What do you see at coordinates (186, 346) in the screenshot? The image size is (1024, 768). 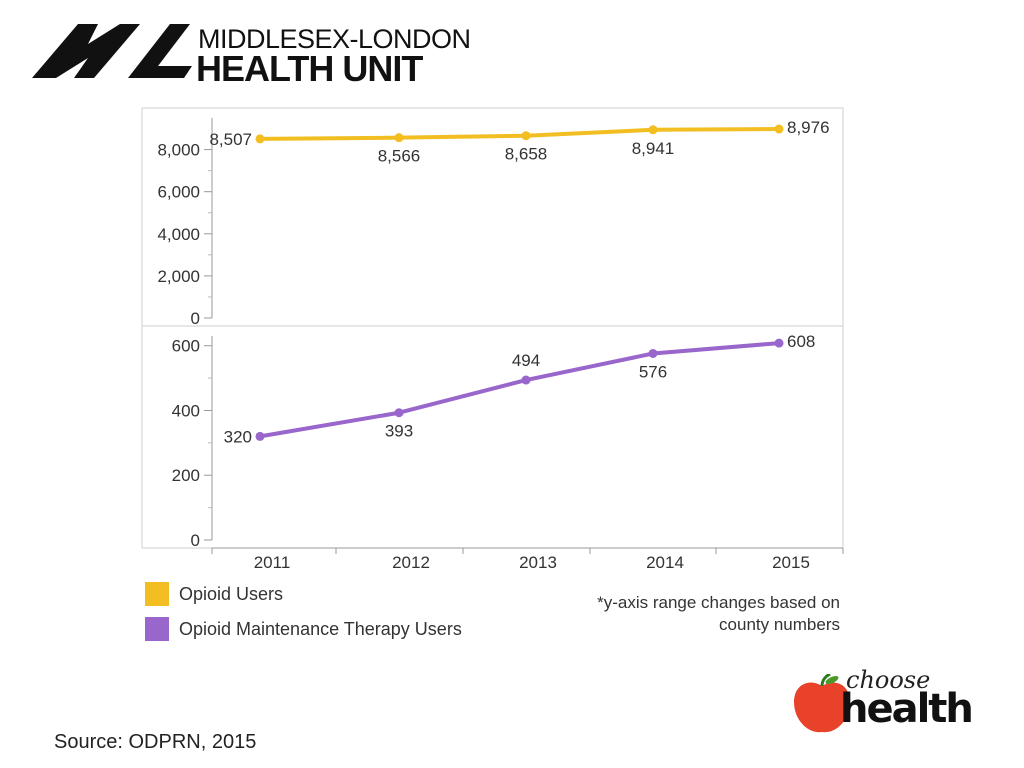 I see `y-tick-label-maintenance-therapy-users: 600` at bounding box center [186, 346].